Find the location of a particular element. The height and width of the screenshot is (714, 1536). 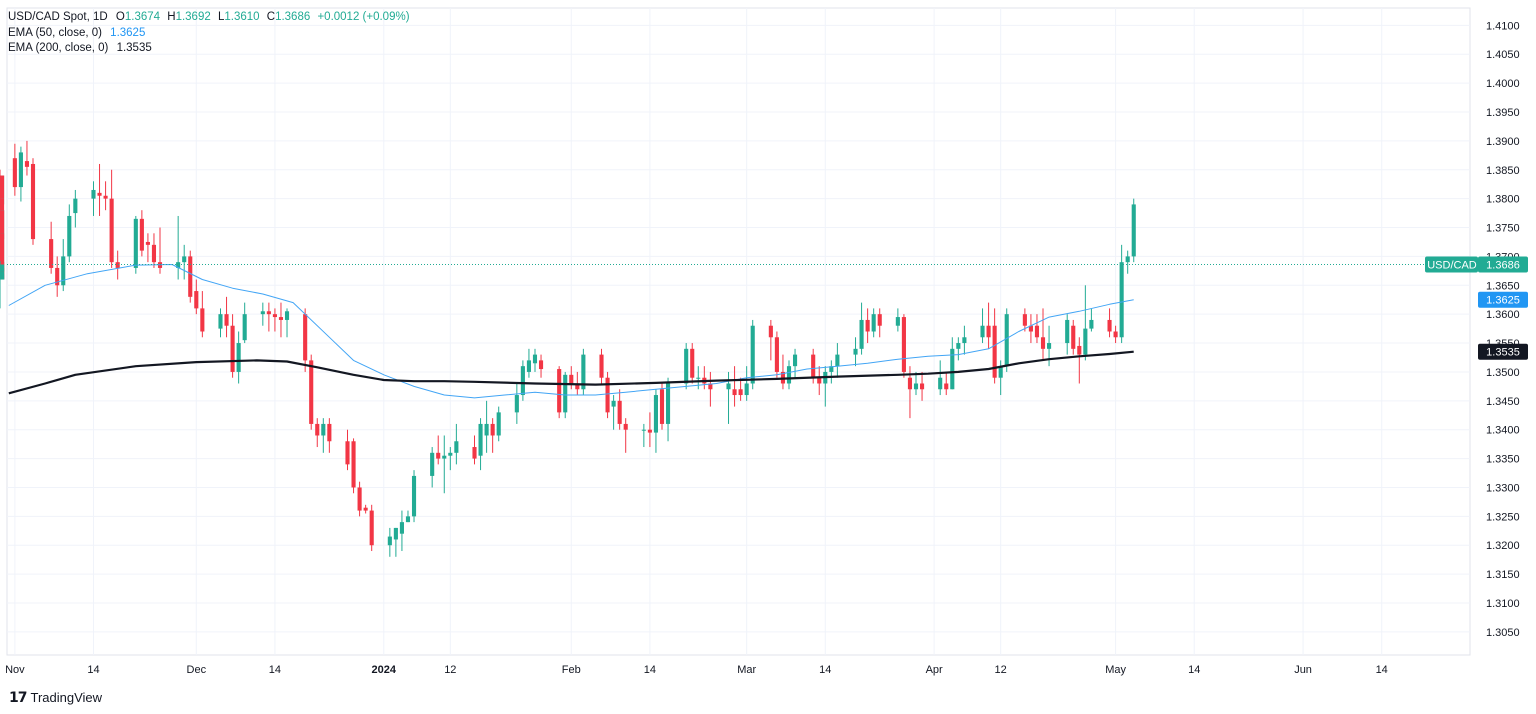

legend-low: 1.3610 is located at coordinates (242, 17).